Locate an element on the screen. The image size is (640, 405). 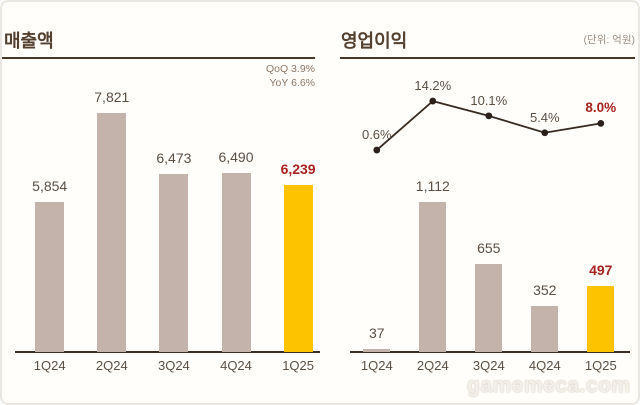
line-value-1q24: 0.6% is located at coordinates (376, 135).